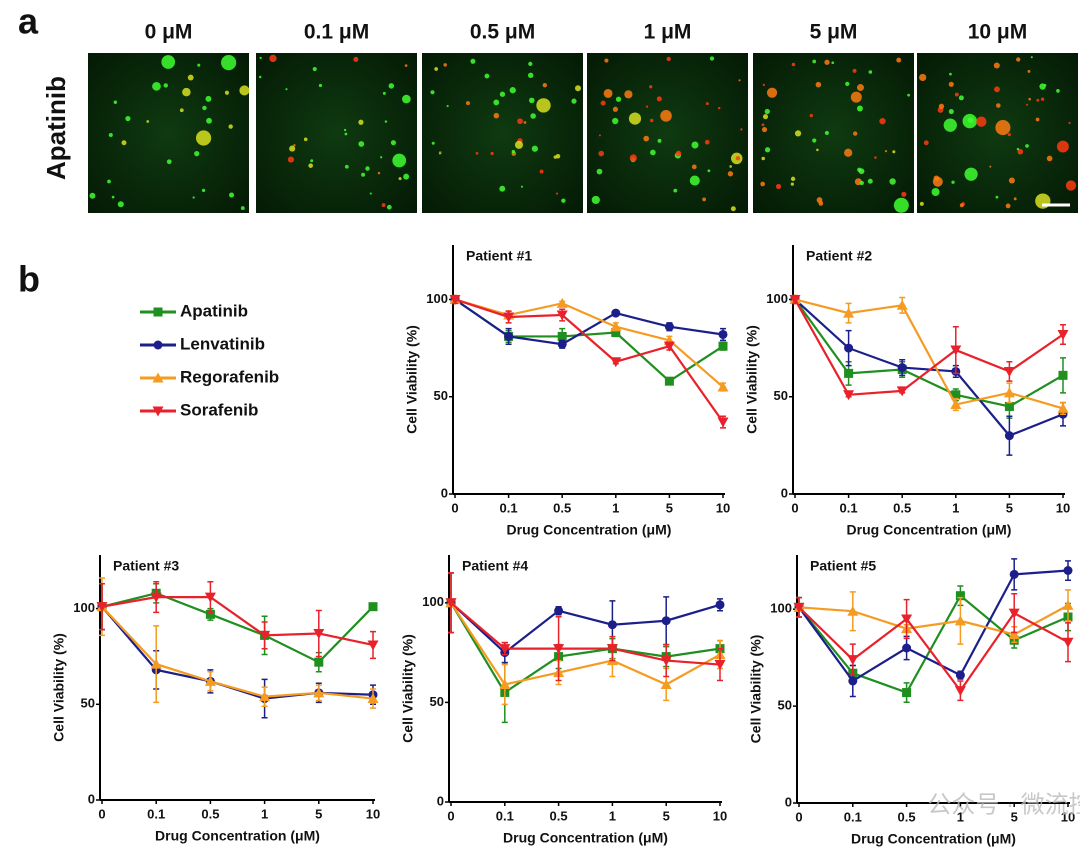  I want to click on x-tick-label: 1, so click(612, 815).